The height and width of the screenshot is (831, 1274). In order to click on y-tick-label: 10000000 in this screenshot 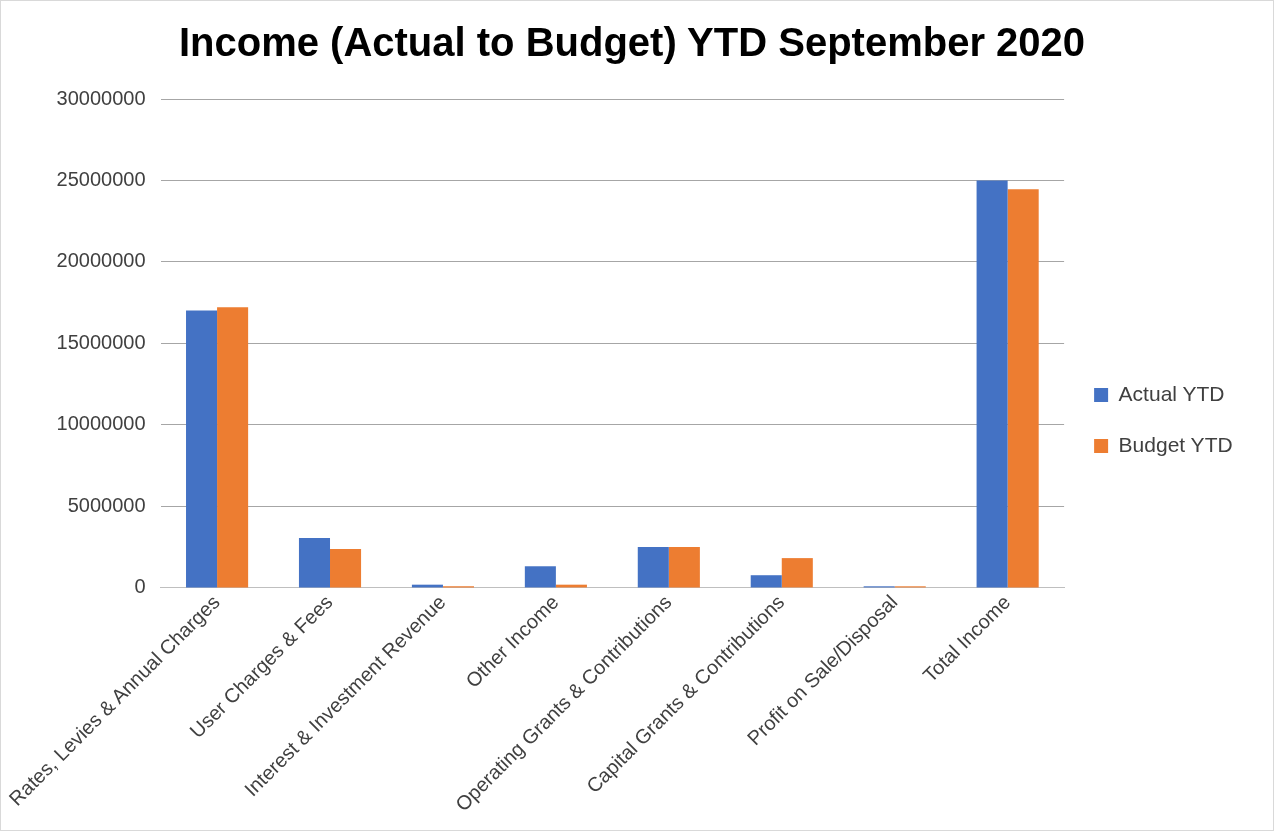, I will do `click(101, 423)`.